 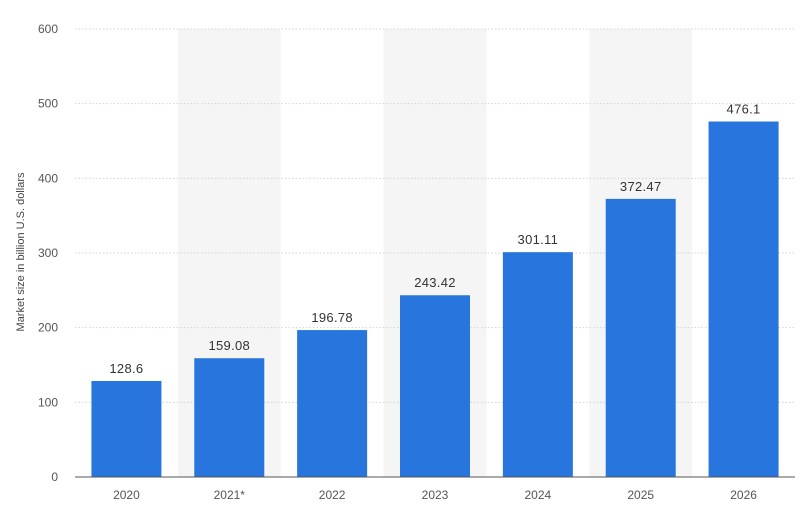 What do you see at coordinates (48, 328) in the screenshot?
I see `y-tick-label: 200` at bounding box center [48, 328].